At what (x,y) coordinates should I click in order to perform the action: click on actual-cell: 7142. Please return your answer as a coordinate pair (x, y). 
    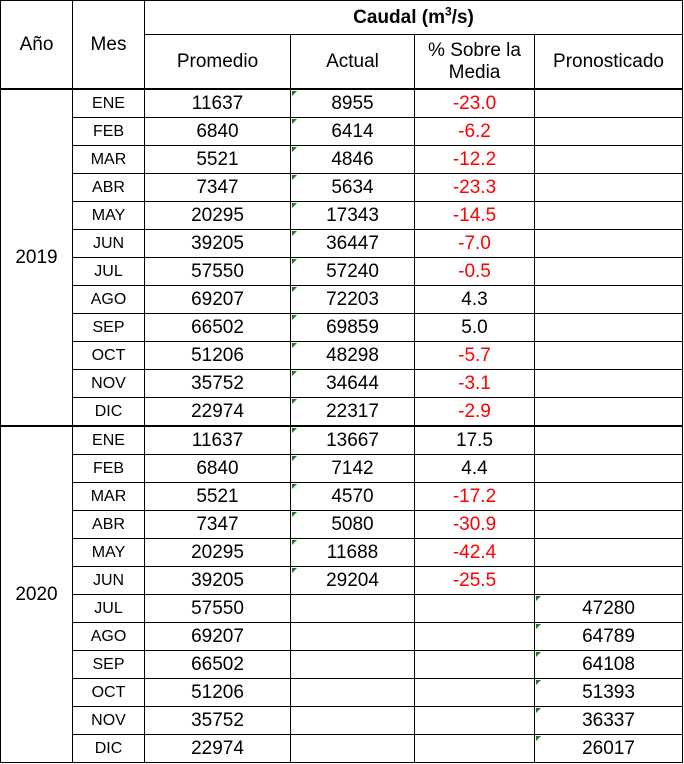
    Looking at the image, I should click on (352, 468).